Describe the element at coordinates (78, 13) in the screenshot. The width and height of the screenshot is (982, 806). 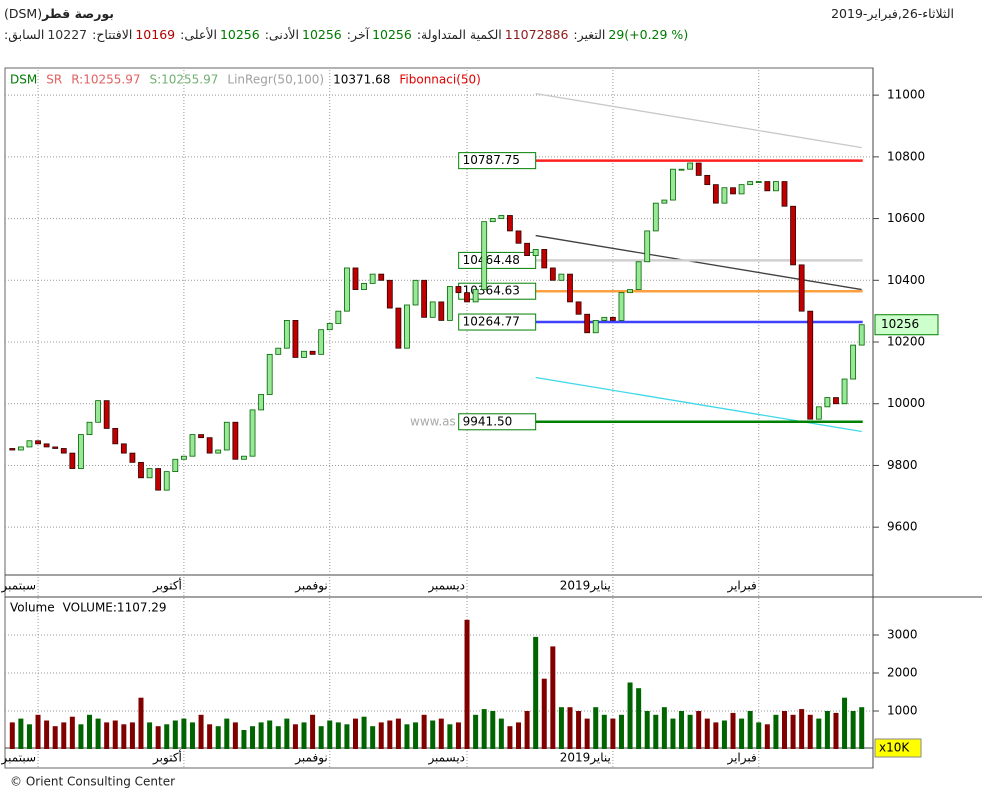
I see `exchange-name: بورصة قطر` at that location.